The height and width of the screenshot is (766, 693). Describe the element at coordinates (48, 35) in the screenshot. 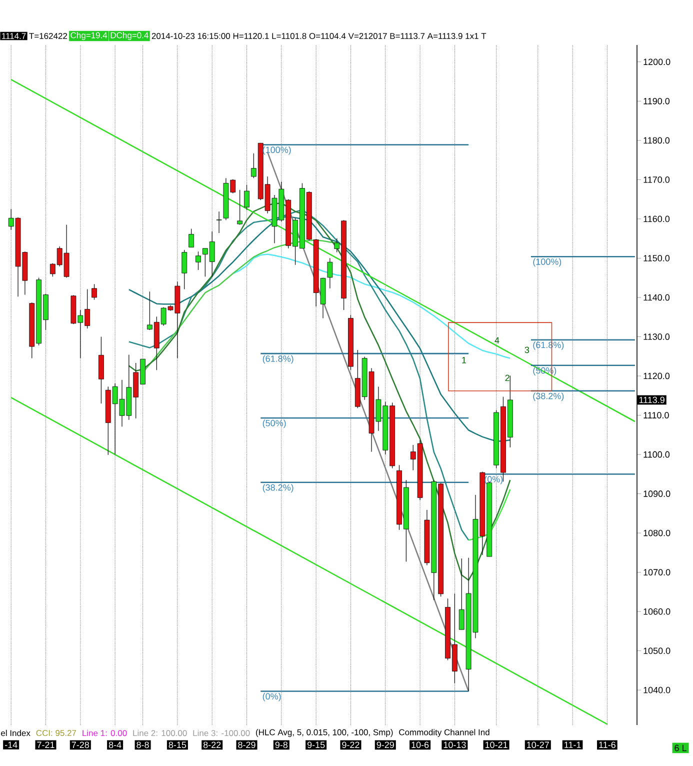

I see `text: T=162422` at that location.